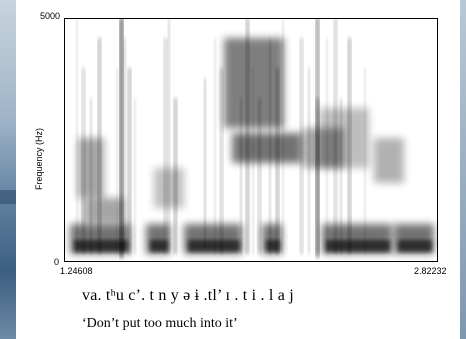 The height and width of the screenshot is (339, 466). What do you see at coordinates (160, 323) in the screenshot?
I see `translation-gloss: ‘Don’t put too much into it’` at bounding box center [160, 323].